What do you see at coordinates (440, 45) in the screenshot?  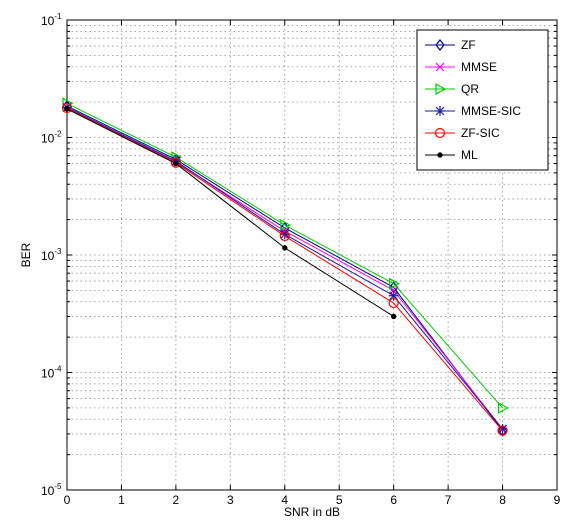 I see `data-point-diamond` at bounding box center [440, 45].